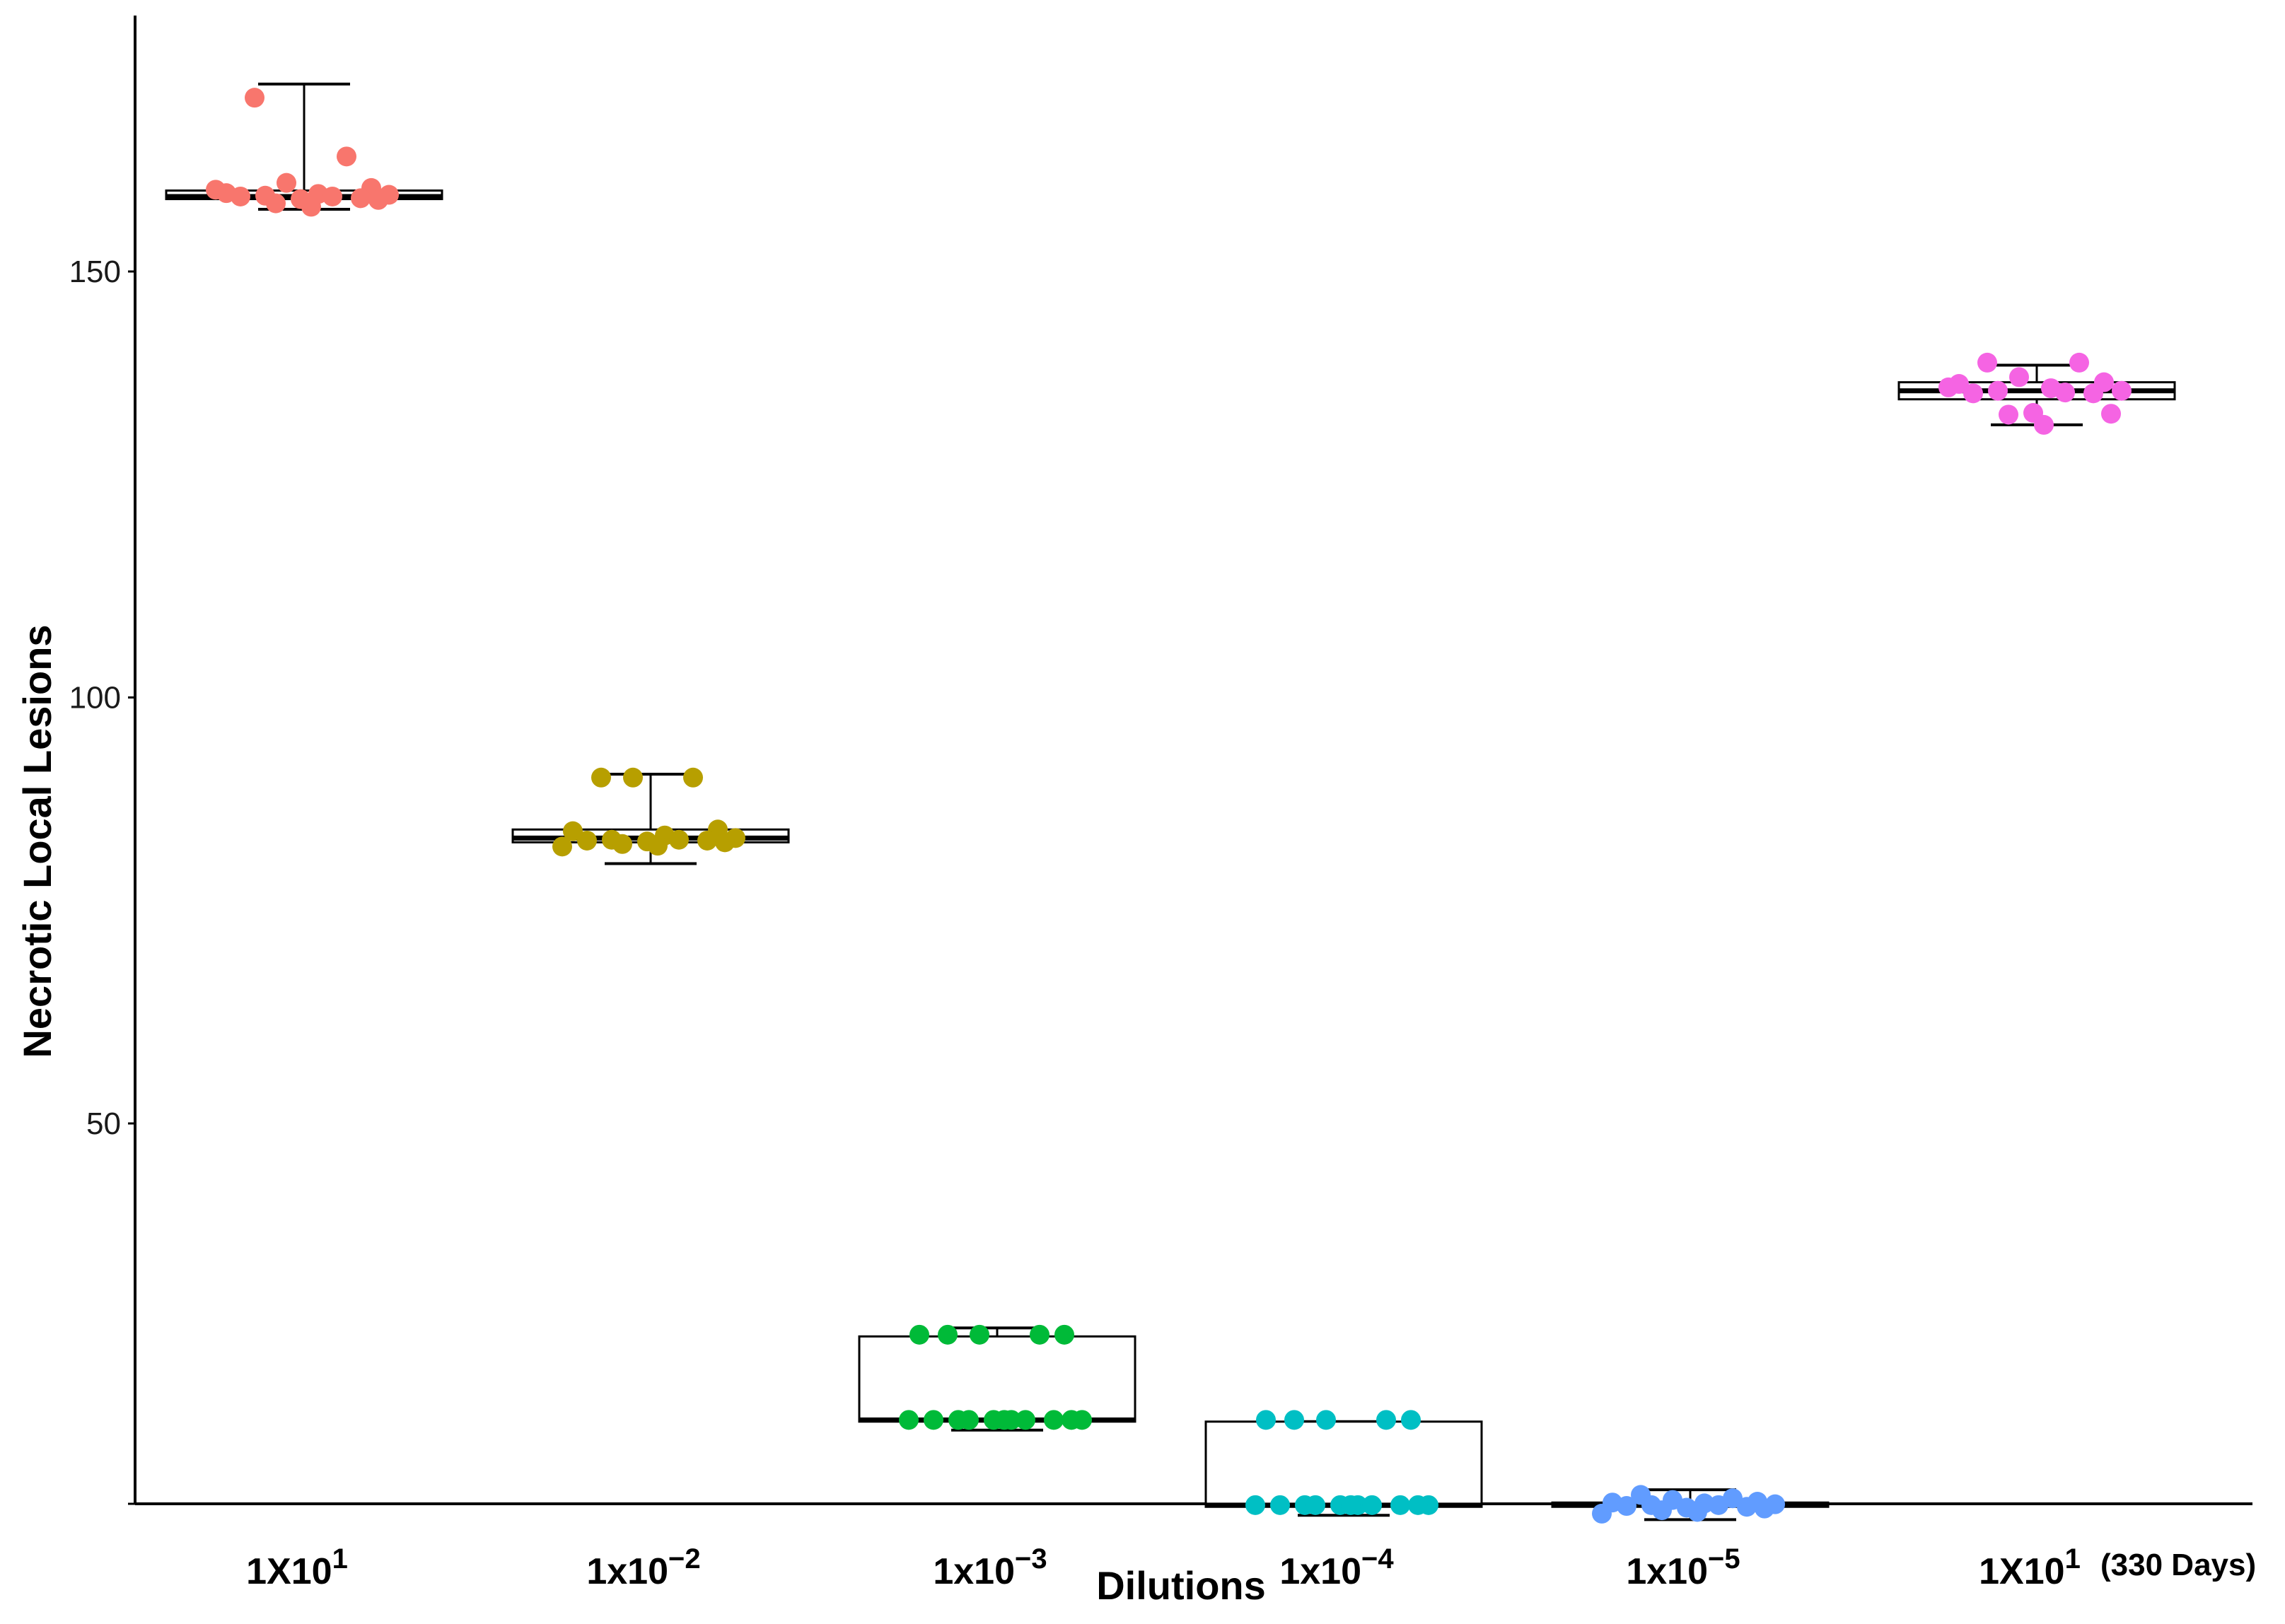 This screenshot has height=1624, width=2285. I want to click on category-label: 1x10⁻², so click(643, 1567).